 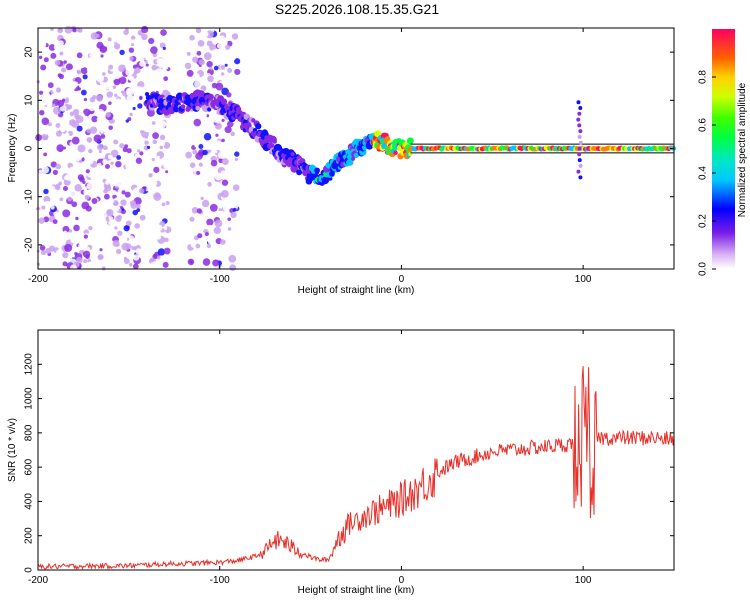 What do you see at coordinates (583, 580) in the screenshot?
I see `snr-x-tick-label: 100` at bounding box center [583, 580].